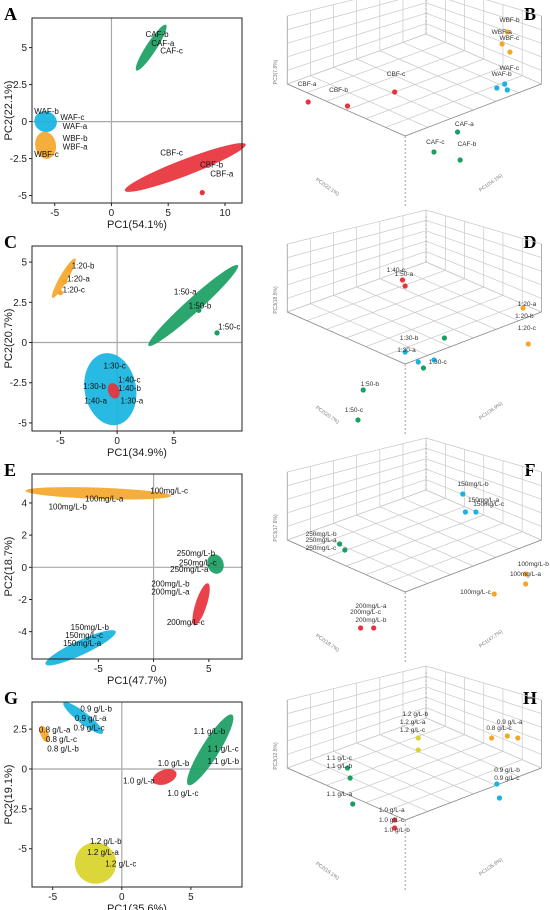 This screenshot has width=550, height=910. I want to click on data-point-yellow, so click(418, 738).